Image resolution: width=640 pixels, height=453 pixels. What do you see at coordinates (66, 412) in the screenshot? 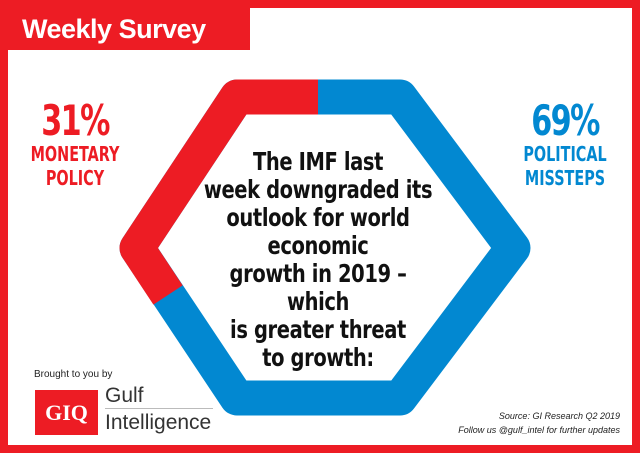
I see `gi-logo: GIQ` at bounding box center [66, 412].